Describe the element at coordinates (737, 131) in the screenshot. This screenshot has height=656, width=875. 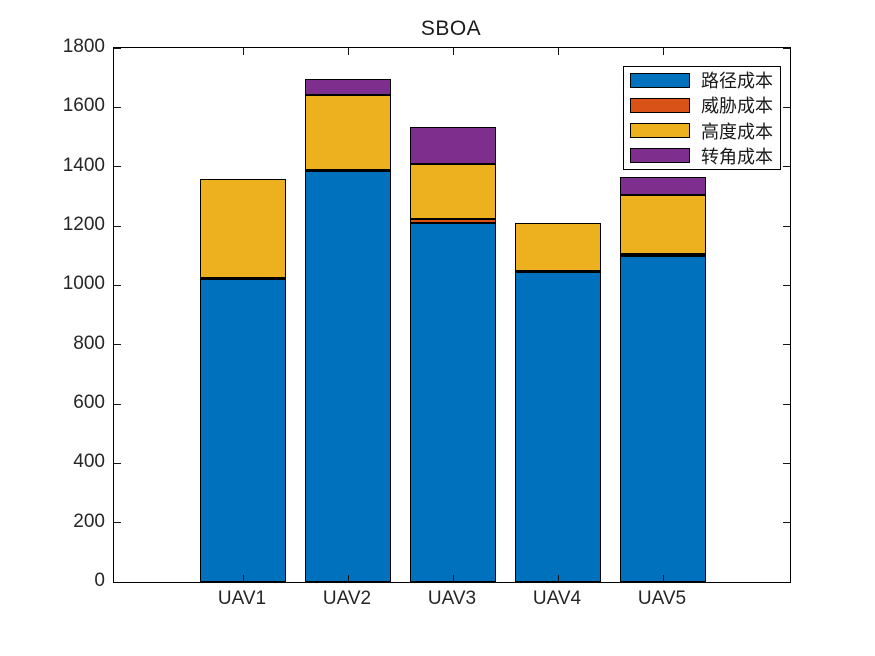
I see `legend-label: 高度成本` at that location.